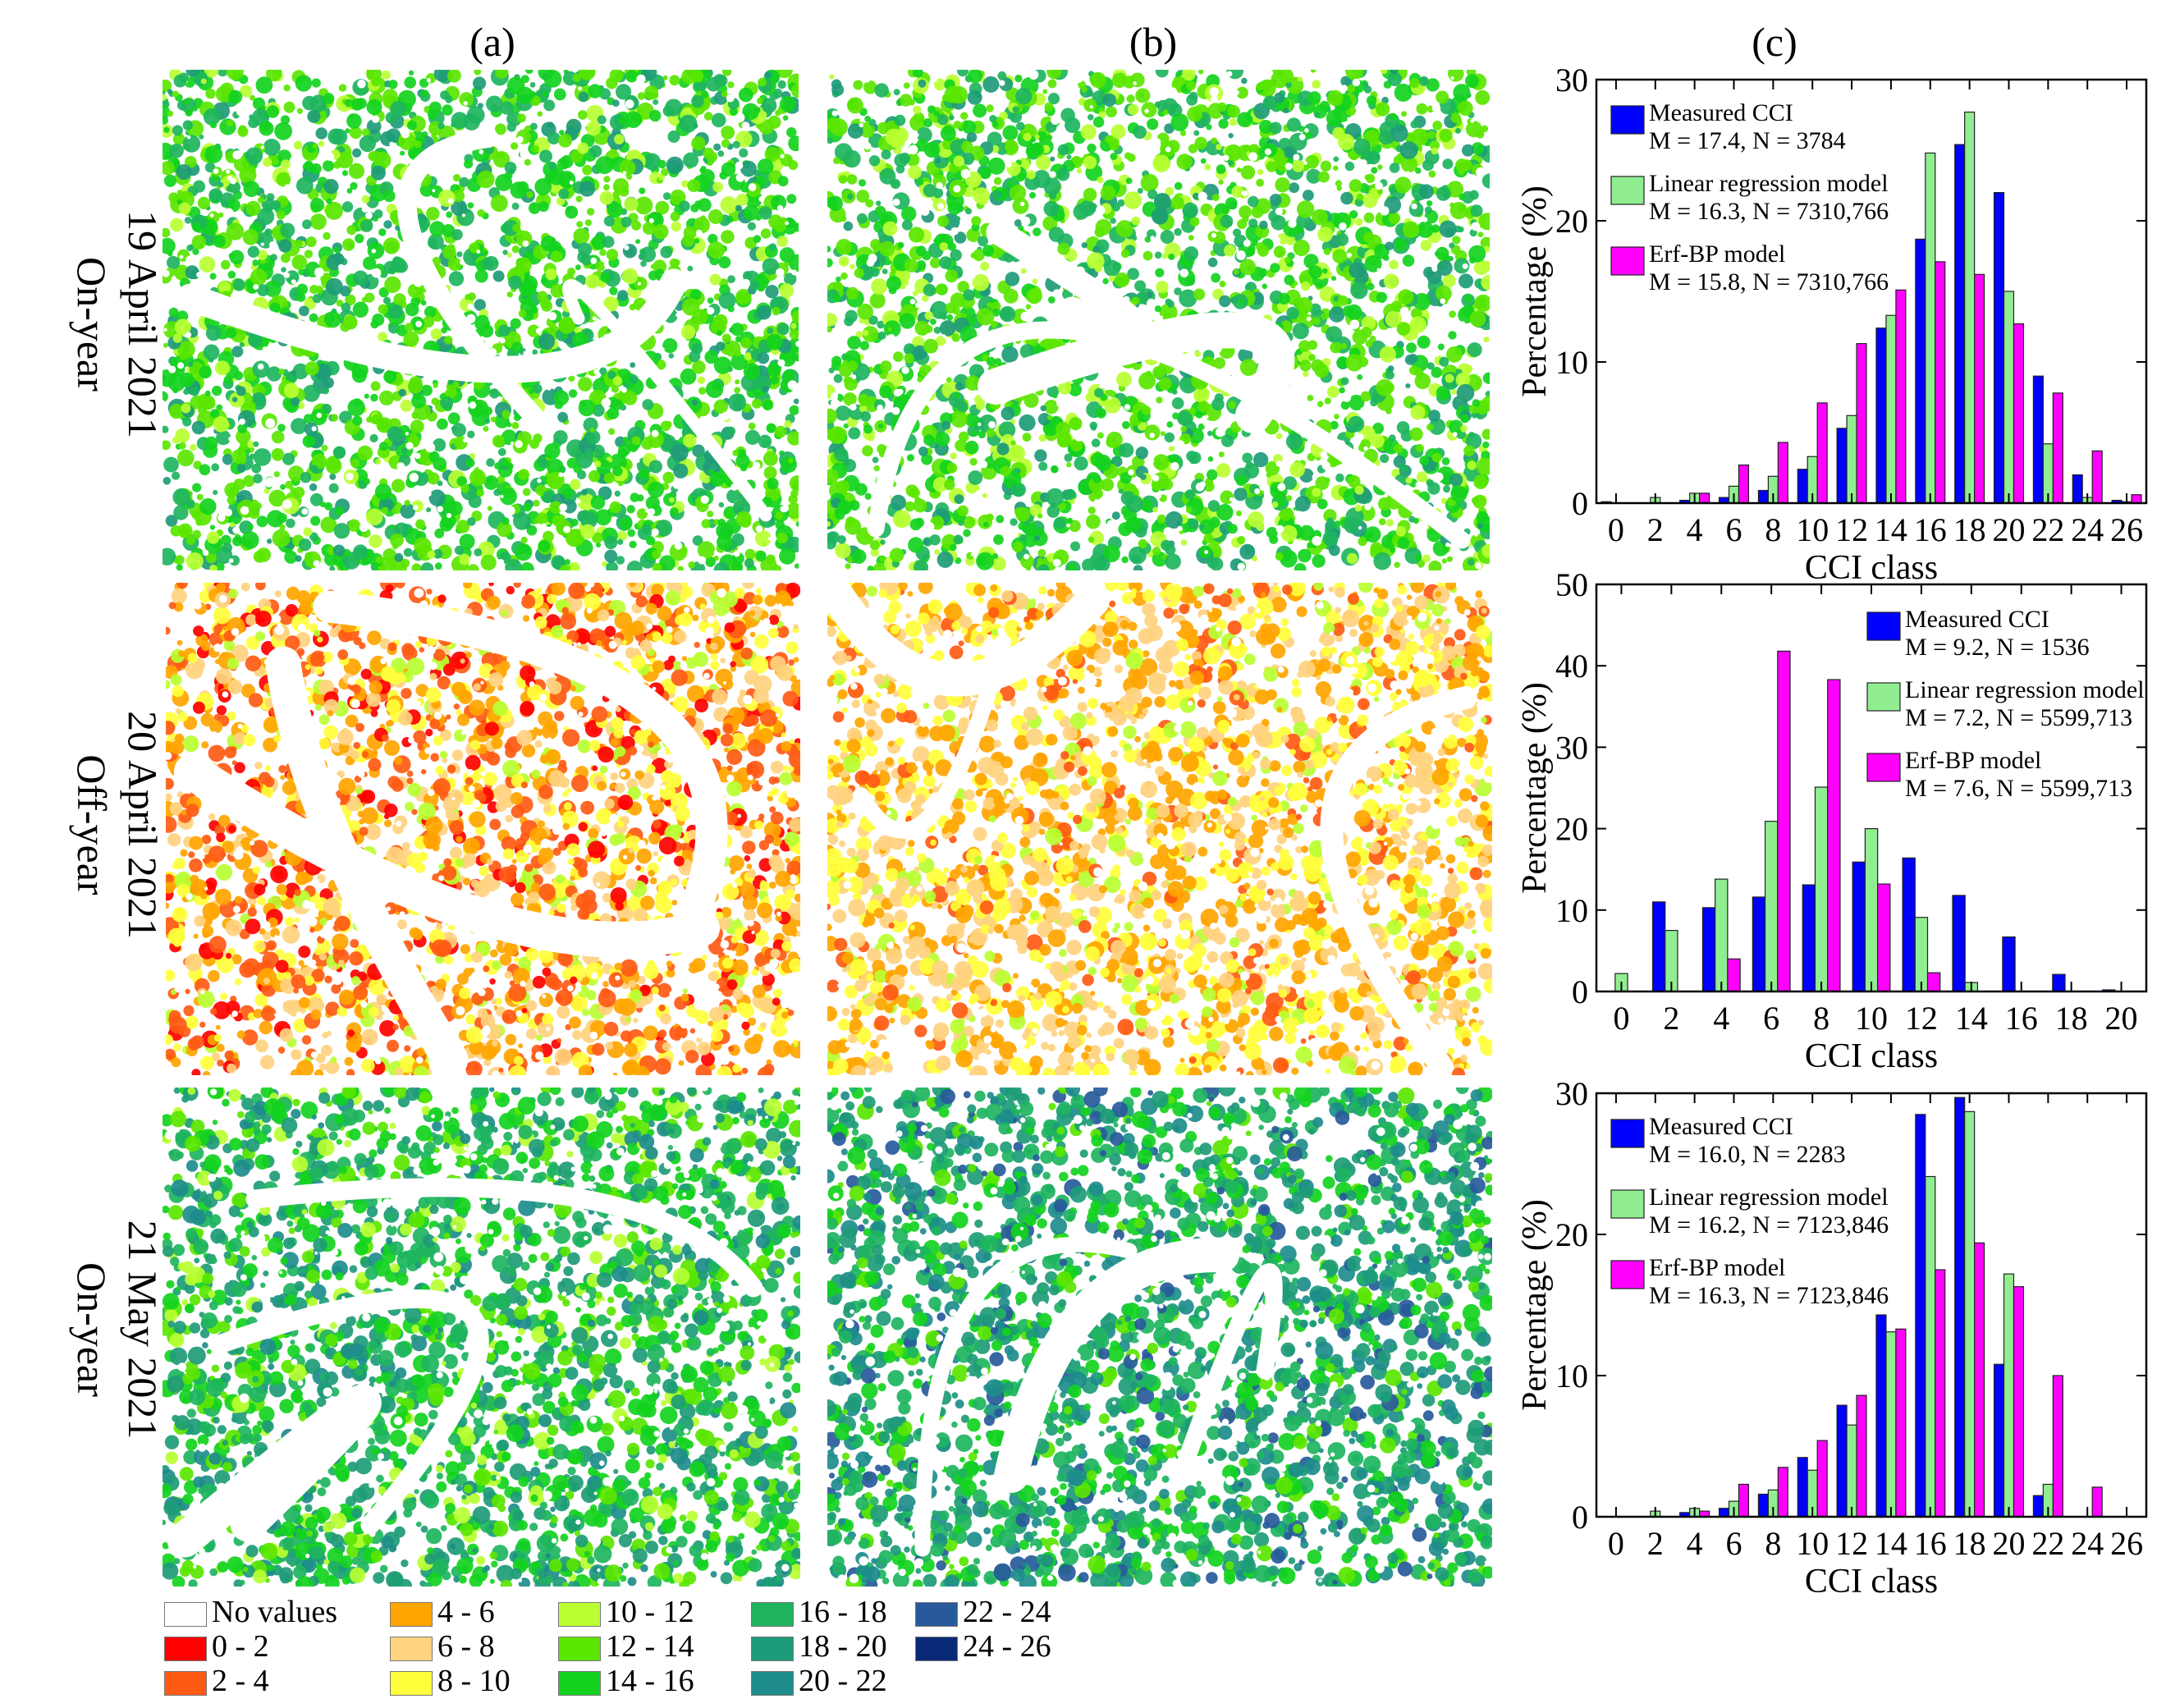 Image resolution: width=2166 pixels, height=1708 pixels. What do you see at coordinates (1891, 1543) in the screenshot?
I see `x-tick-label: 14` at bounding box center [1891, 1543].